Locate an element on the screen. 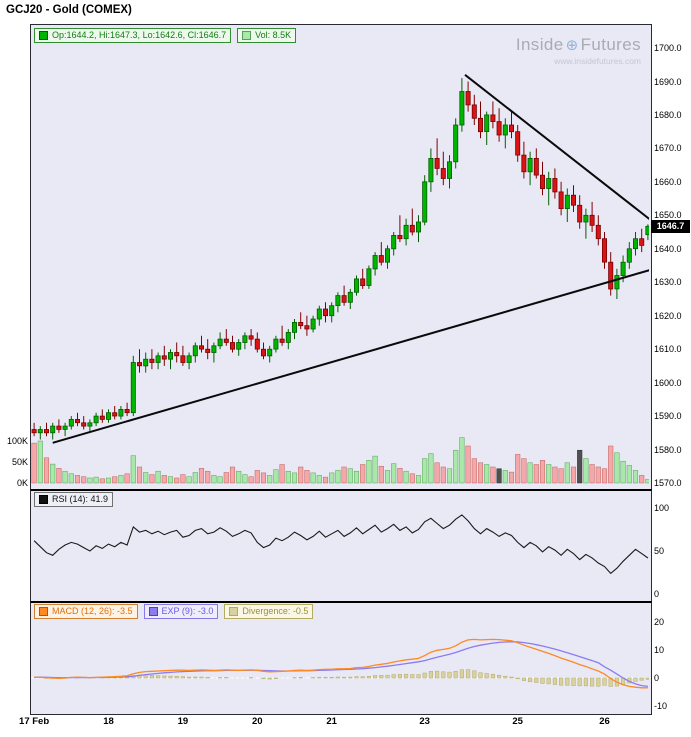 Image resolution: width=691 pixels, height=737 pixels. divergence-swatch-icon is located at coordinates (234, 611).